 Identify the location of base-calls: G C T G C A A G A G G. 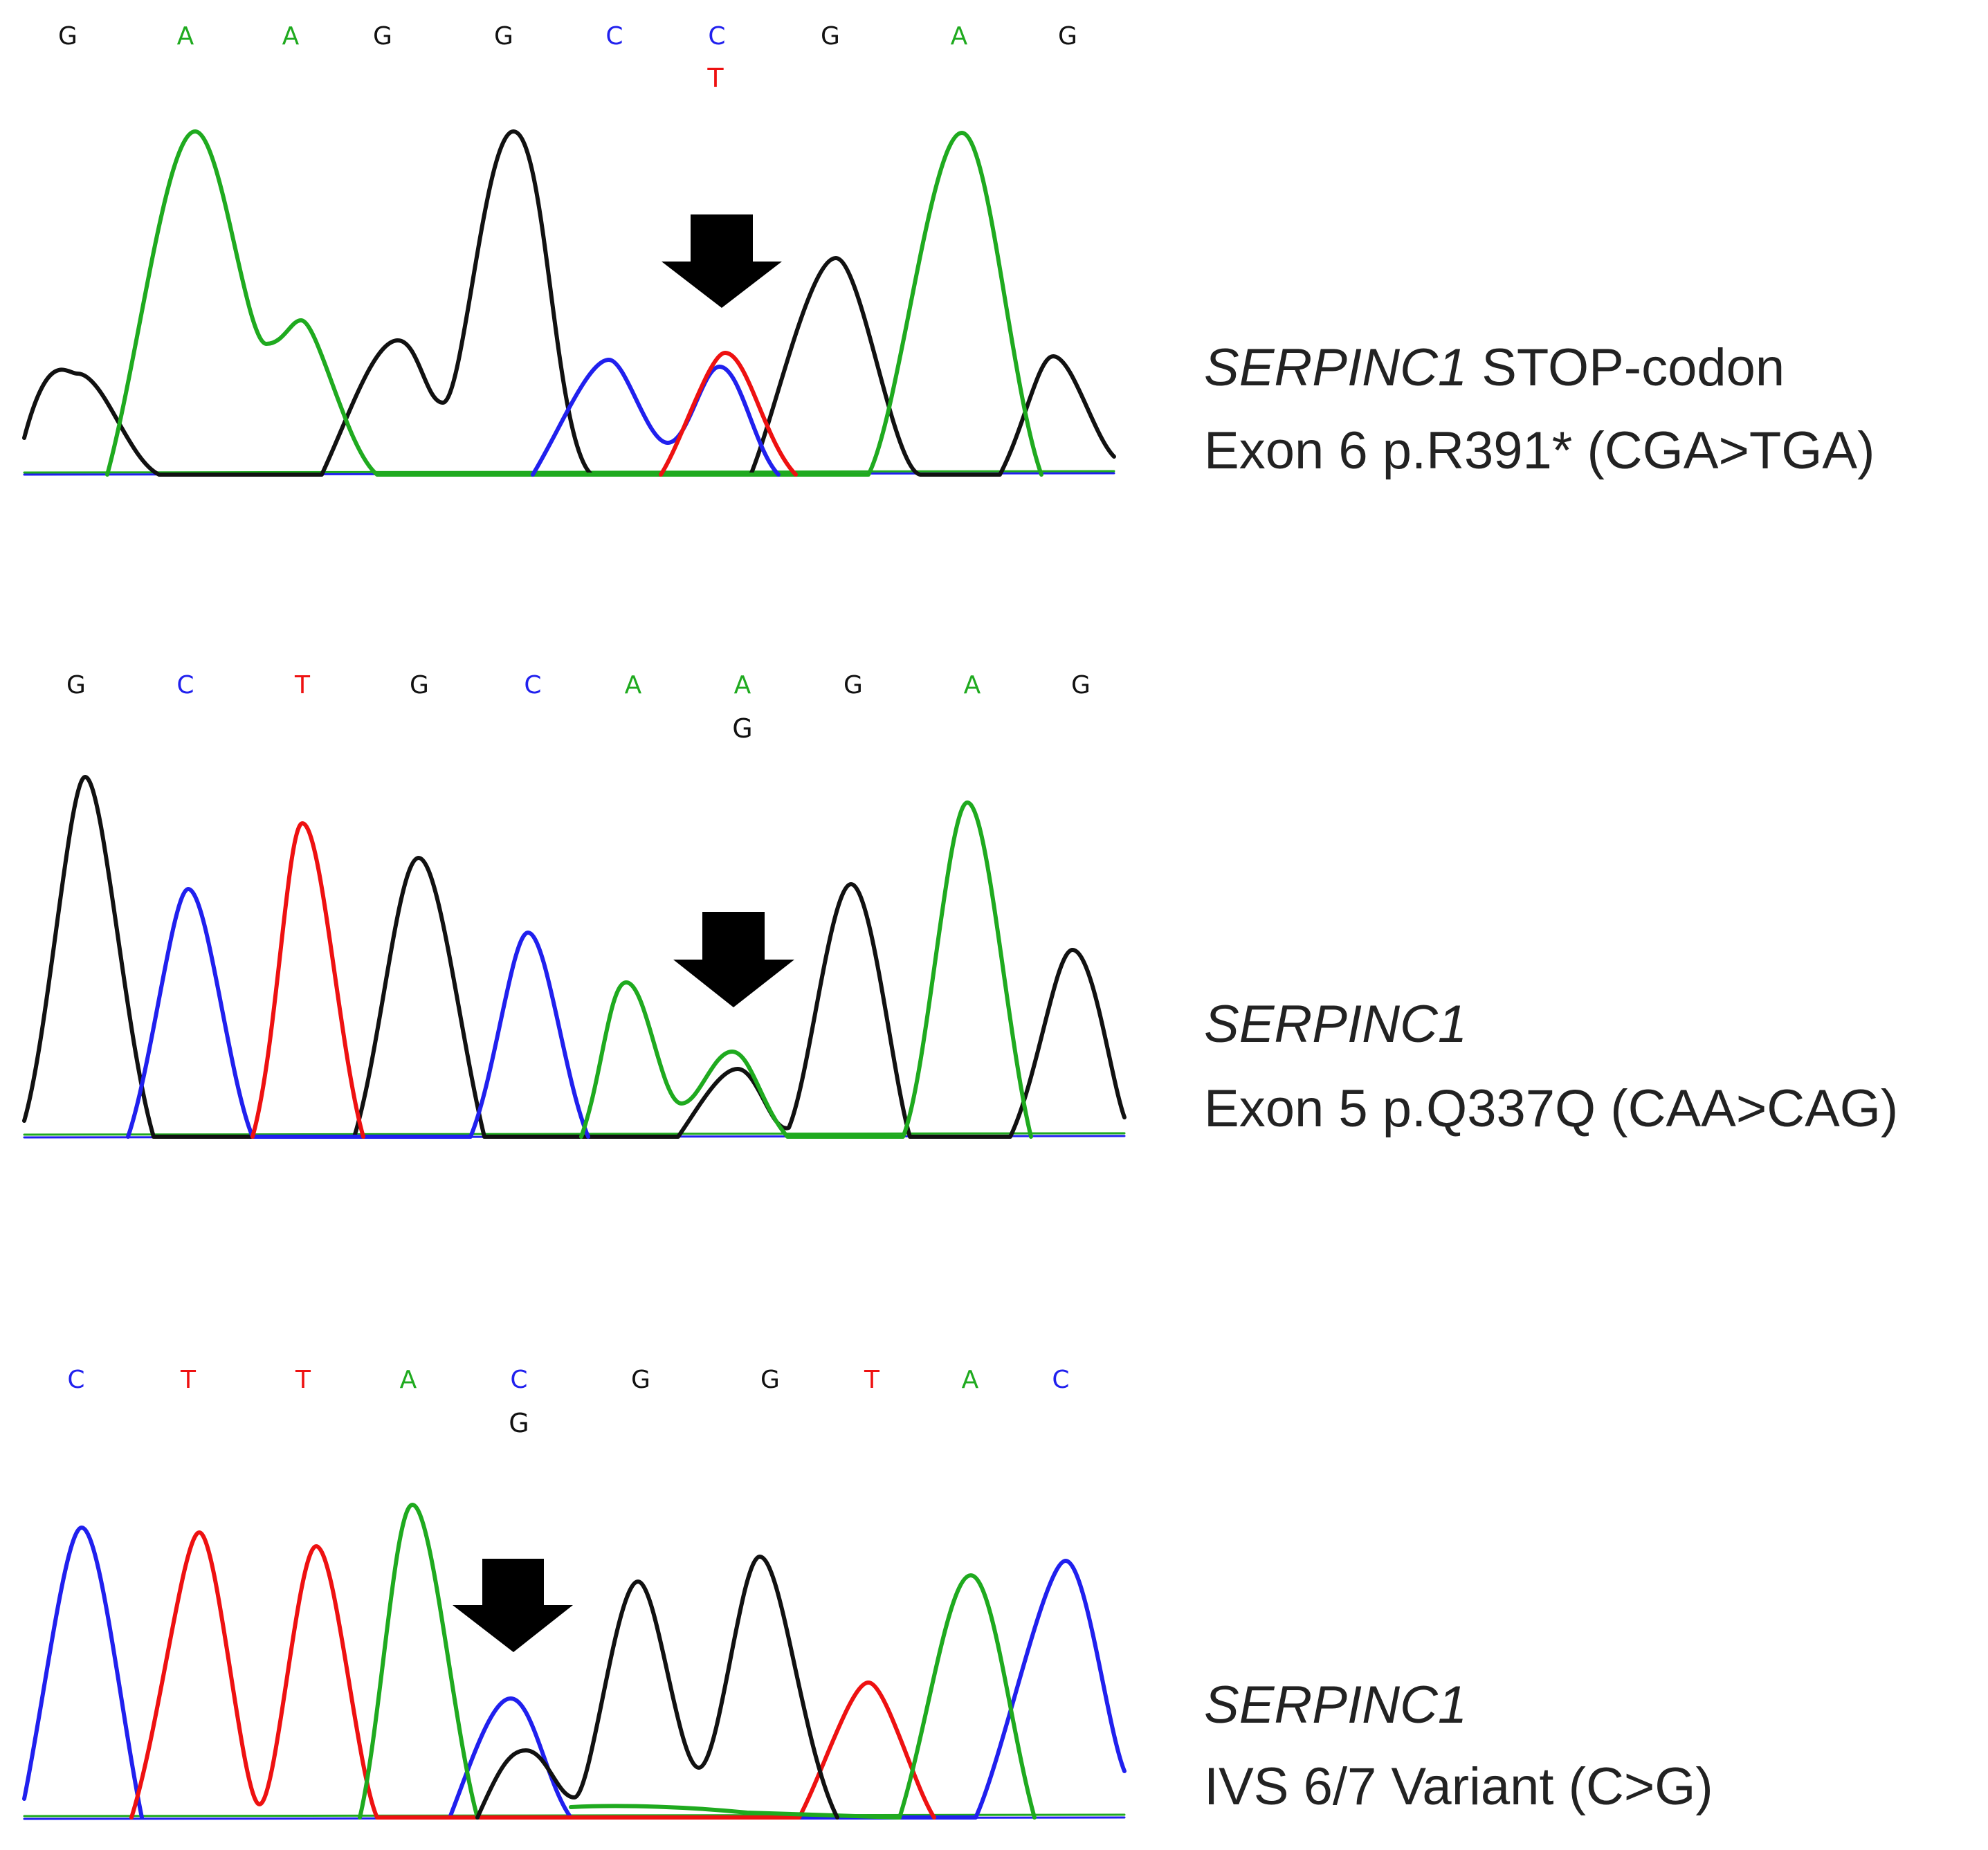
(579, 707).